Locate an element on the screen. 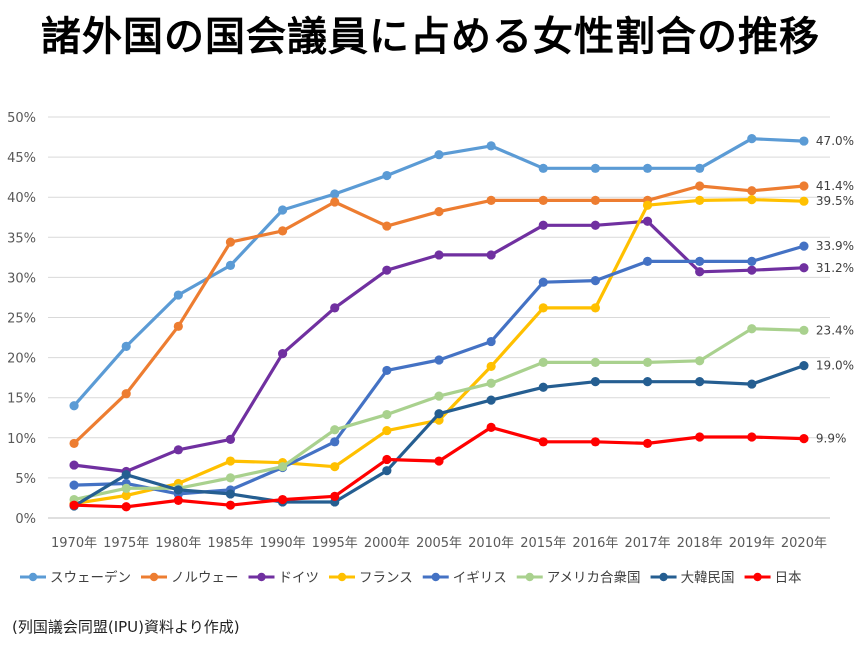  legend-entry: 大韓民国 is located at coordinates (692, 578).